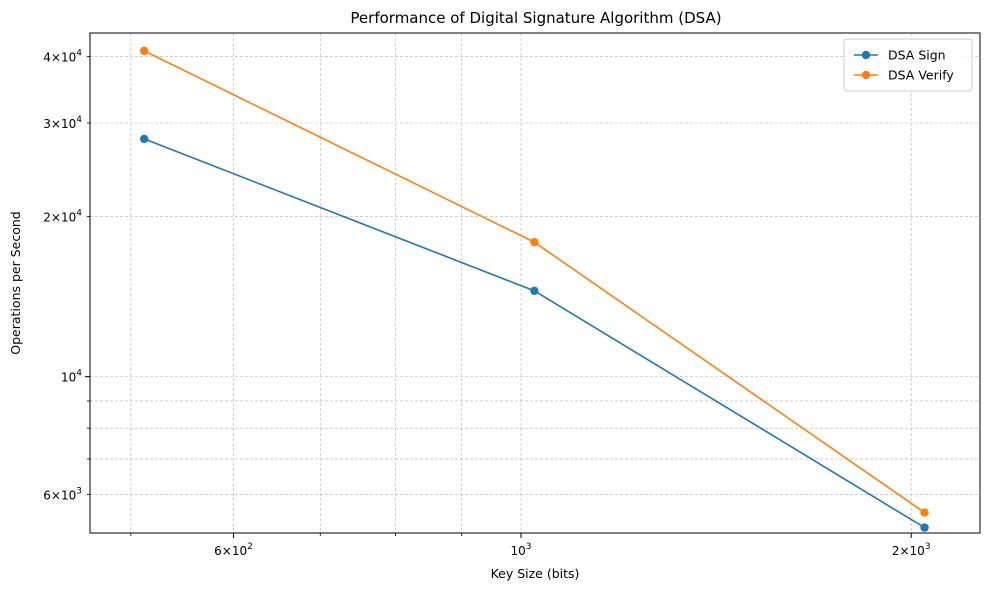  I want to click on y-tick-label-base: 4×10, so click(59, 58).